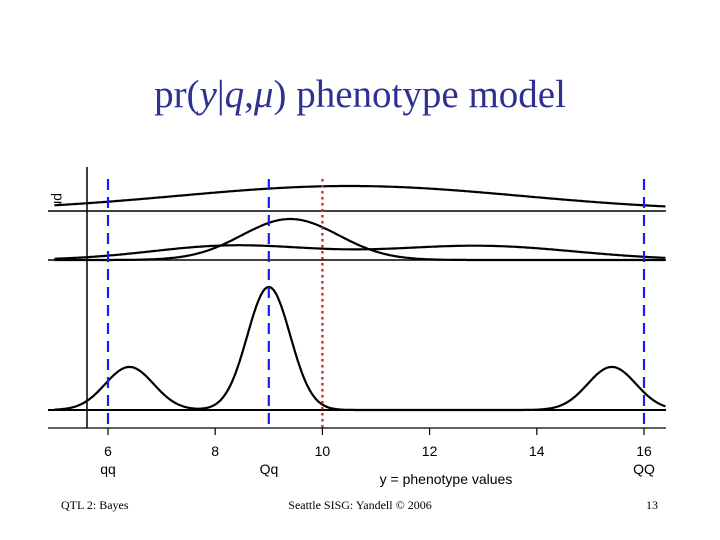  Describe the element at coordinates (220, 94) in the screenshot. I see `title-bar: |` at that location.